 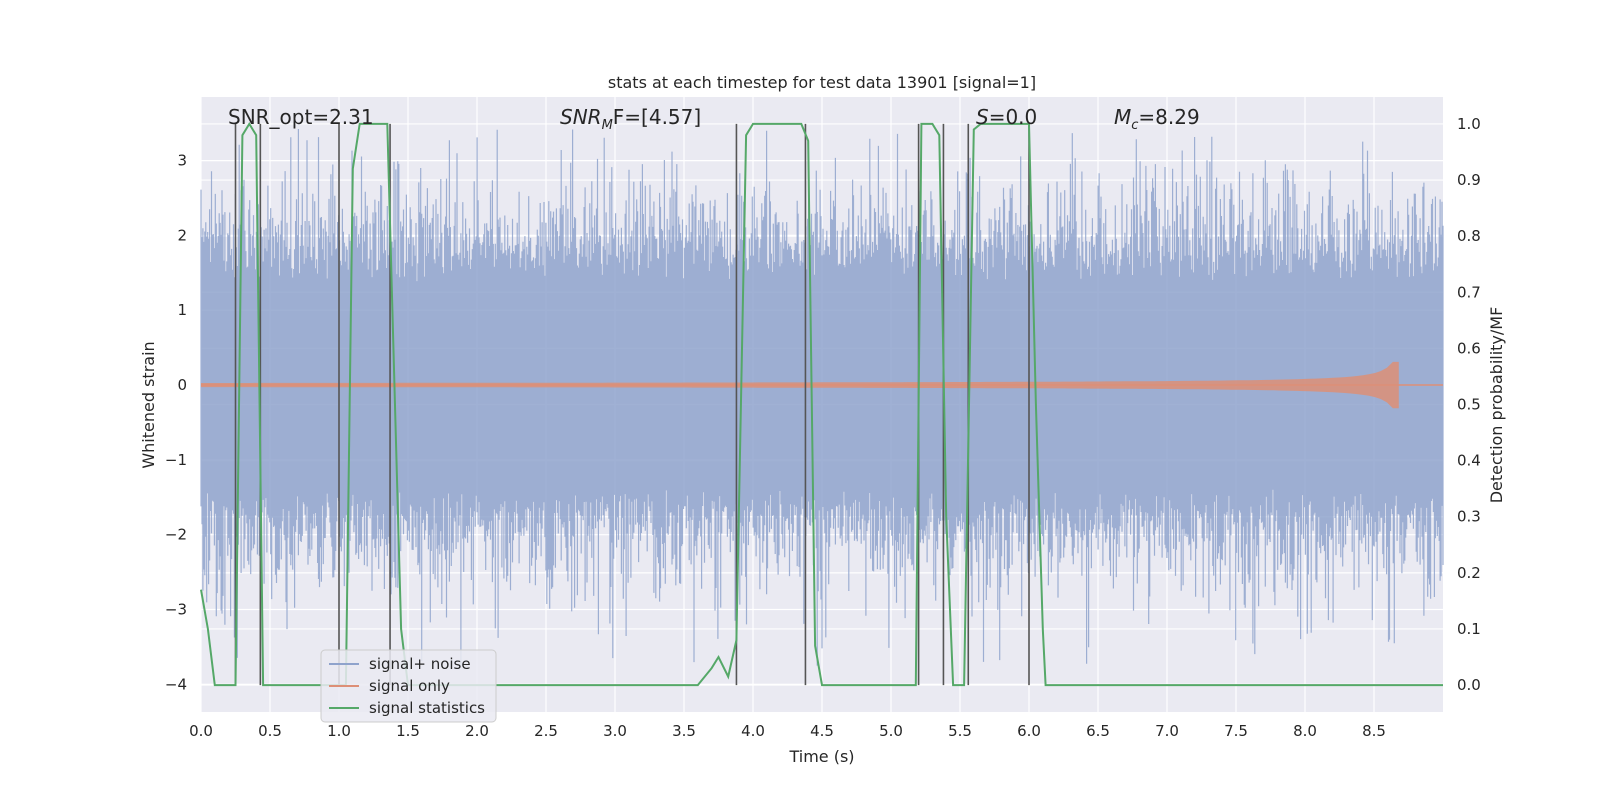 What do you see at coordinates (182, 235) in the screenshot?
I see `y-tick-label-left: 2` at bounding box center [182, 235].